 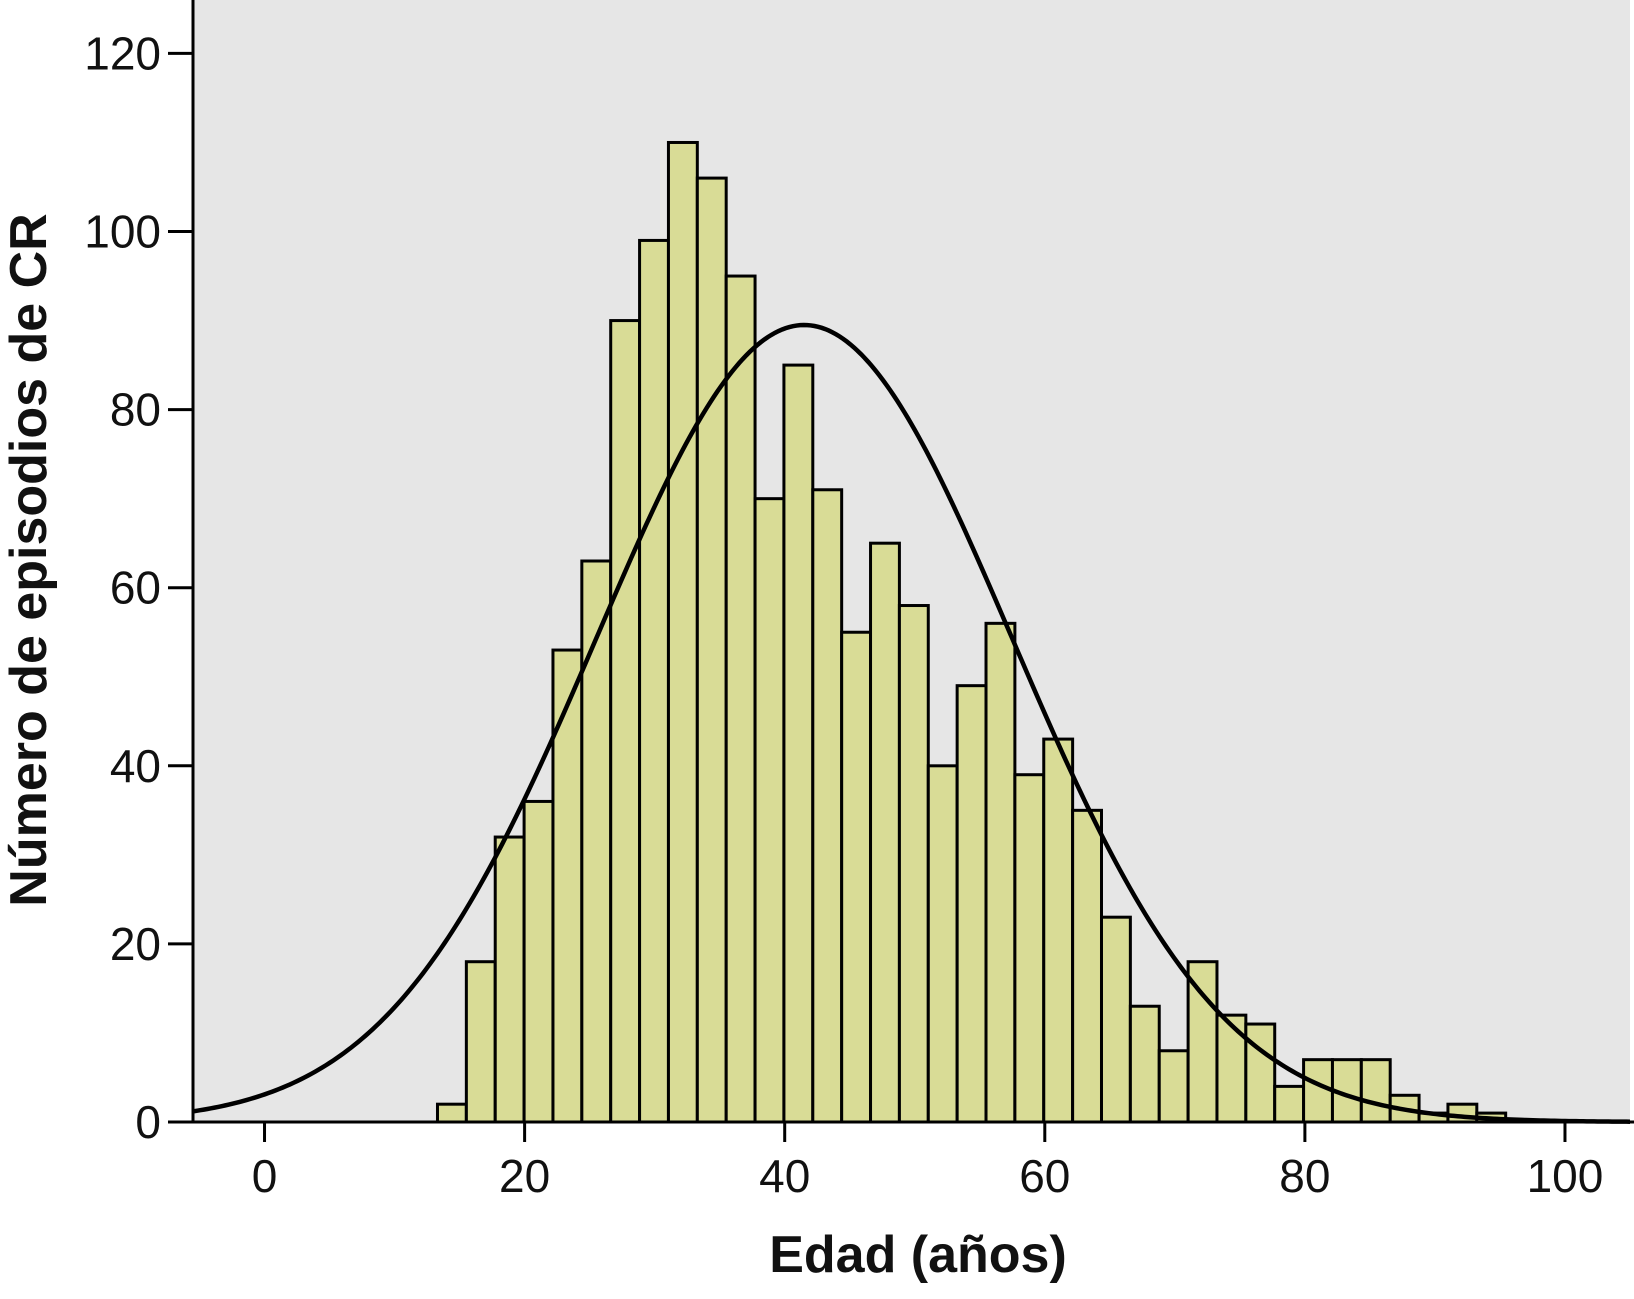 I want to click on x-tick-label: 20, so click(x=524, y=1176).